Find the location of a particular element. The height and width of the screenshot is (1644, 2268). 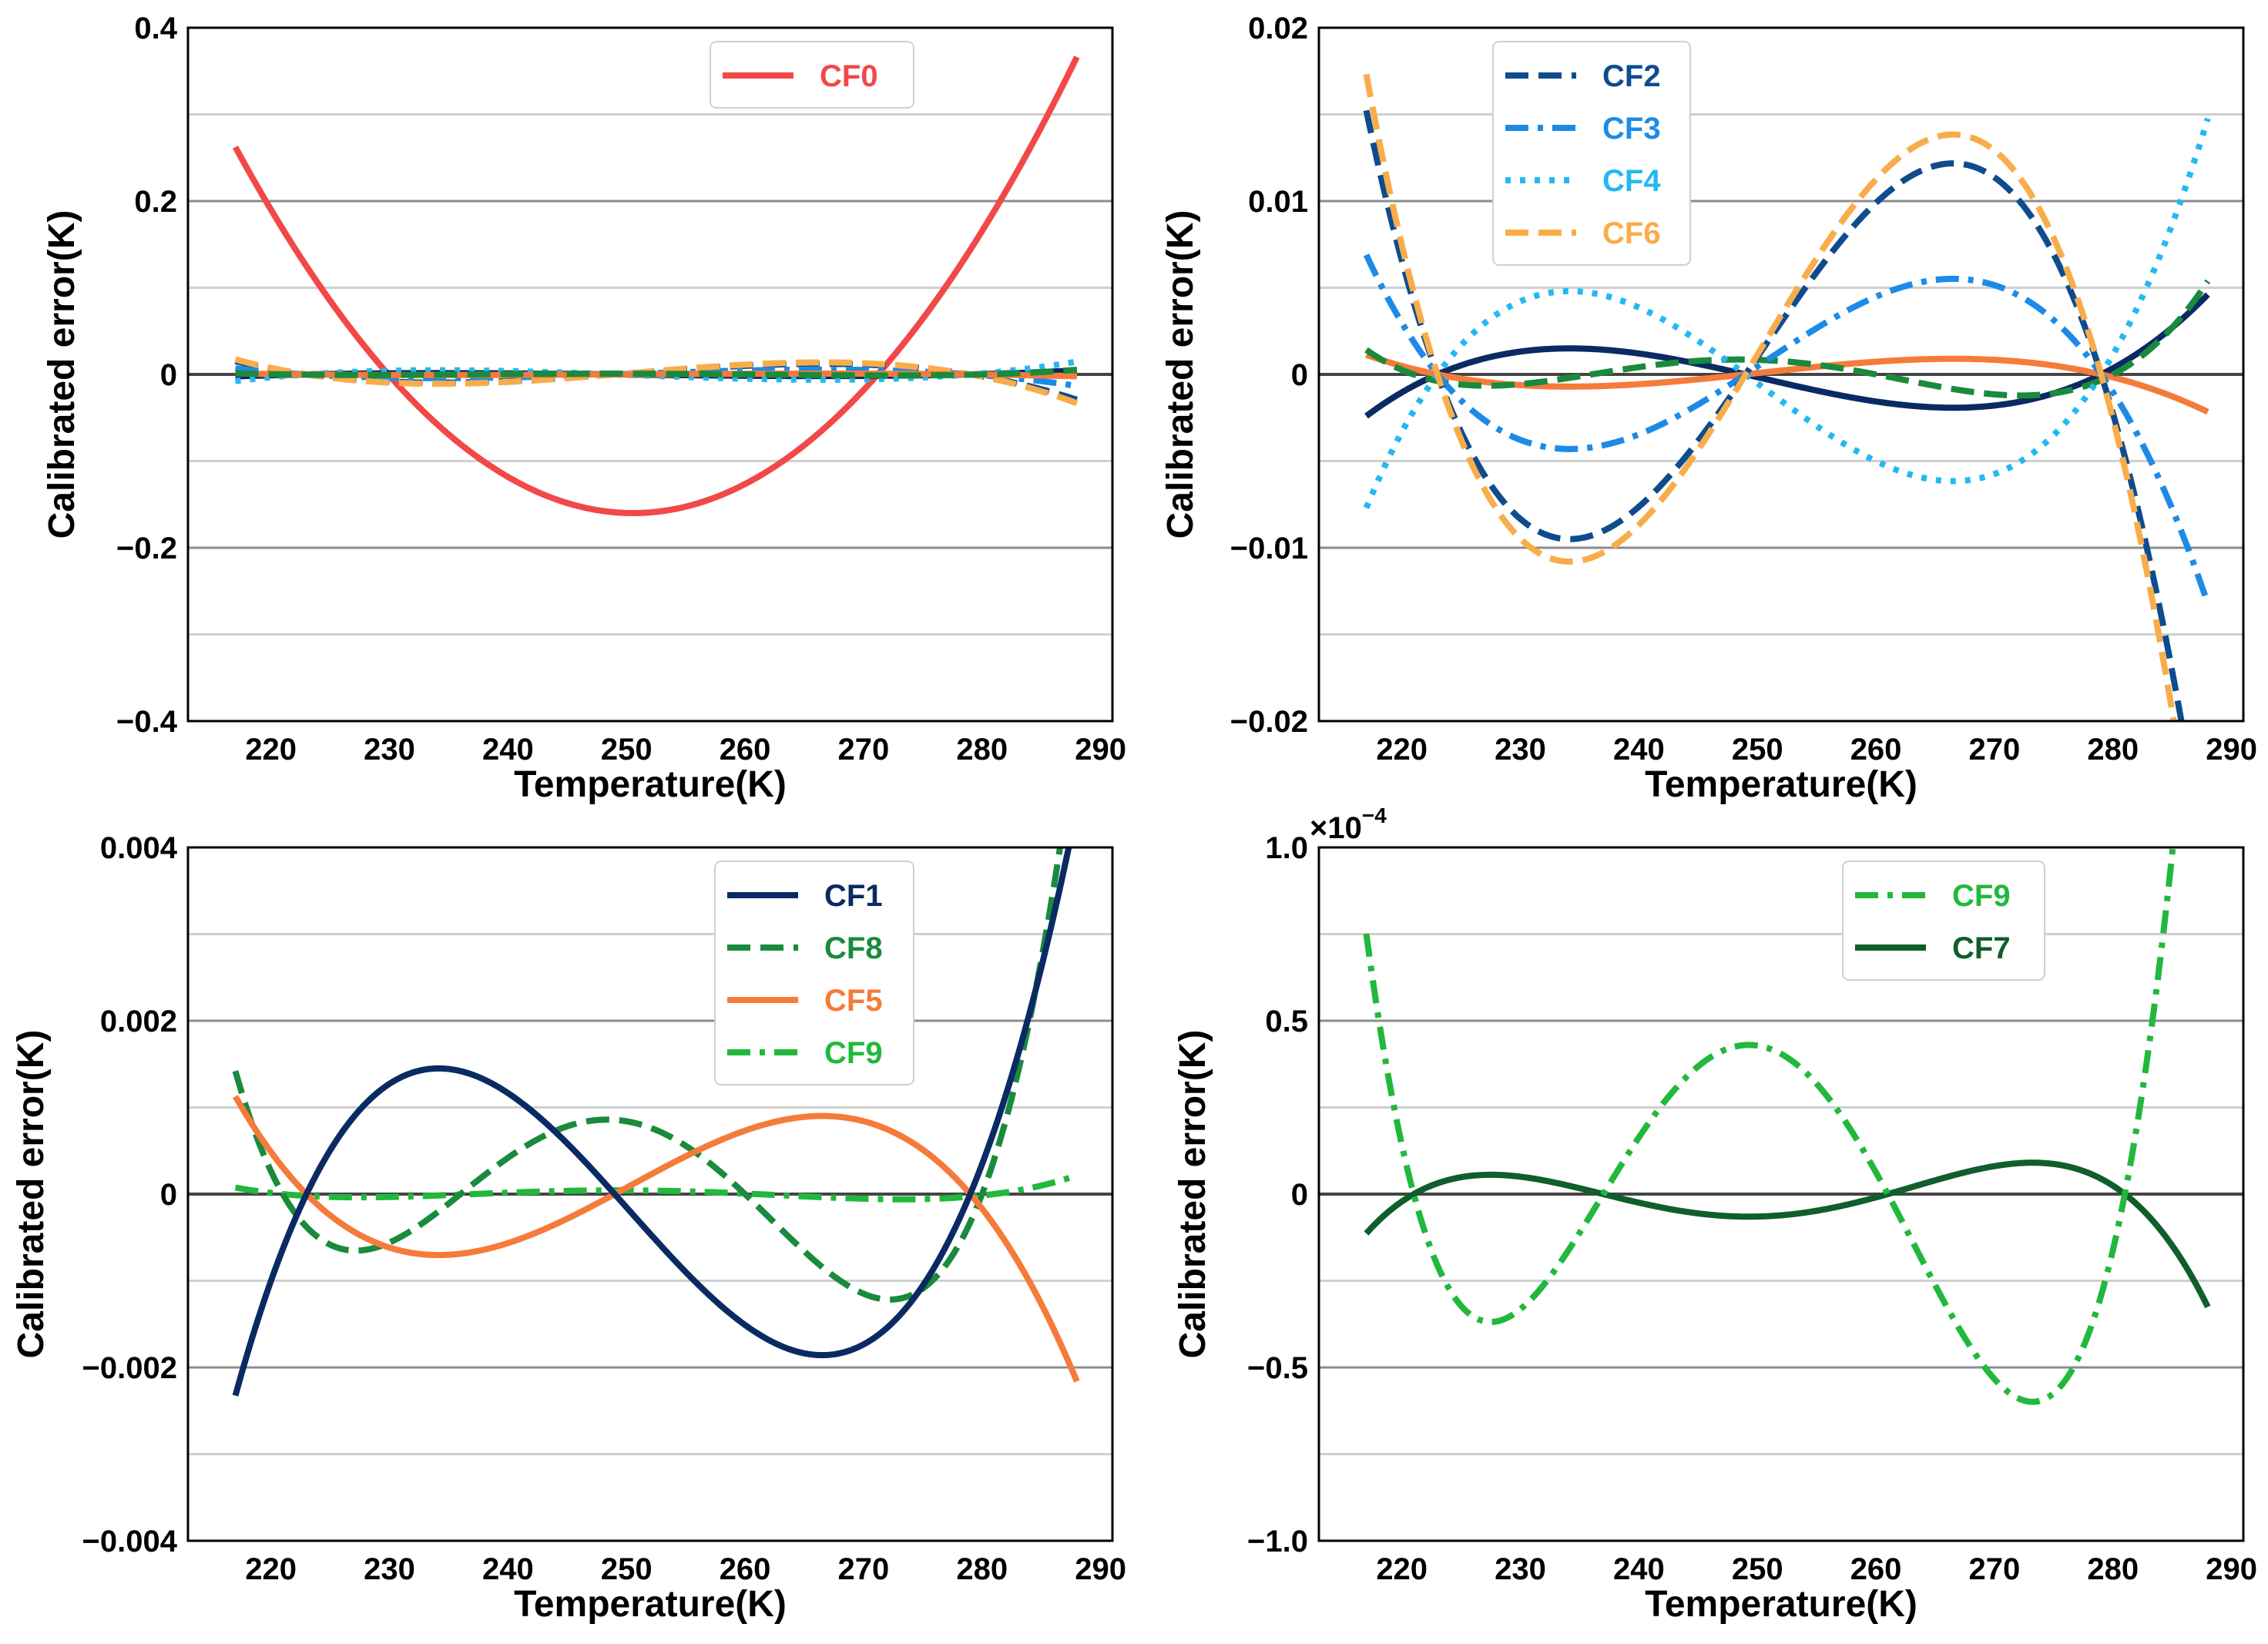

series-line-cf7 is located at coordinates (1787, 1234).